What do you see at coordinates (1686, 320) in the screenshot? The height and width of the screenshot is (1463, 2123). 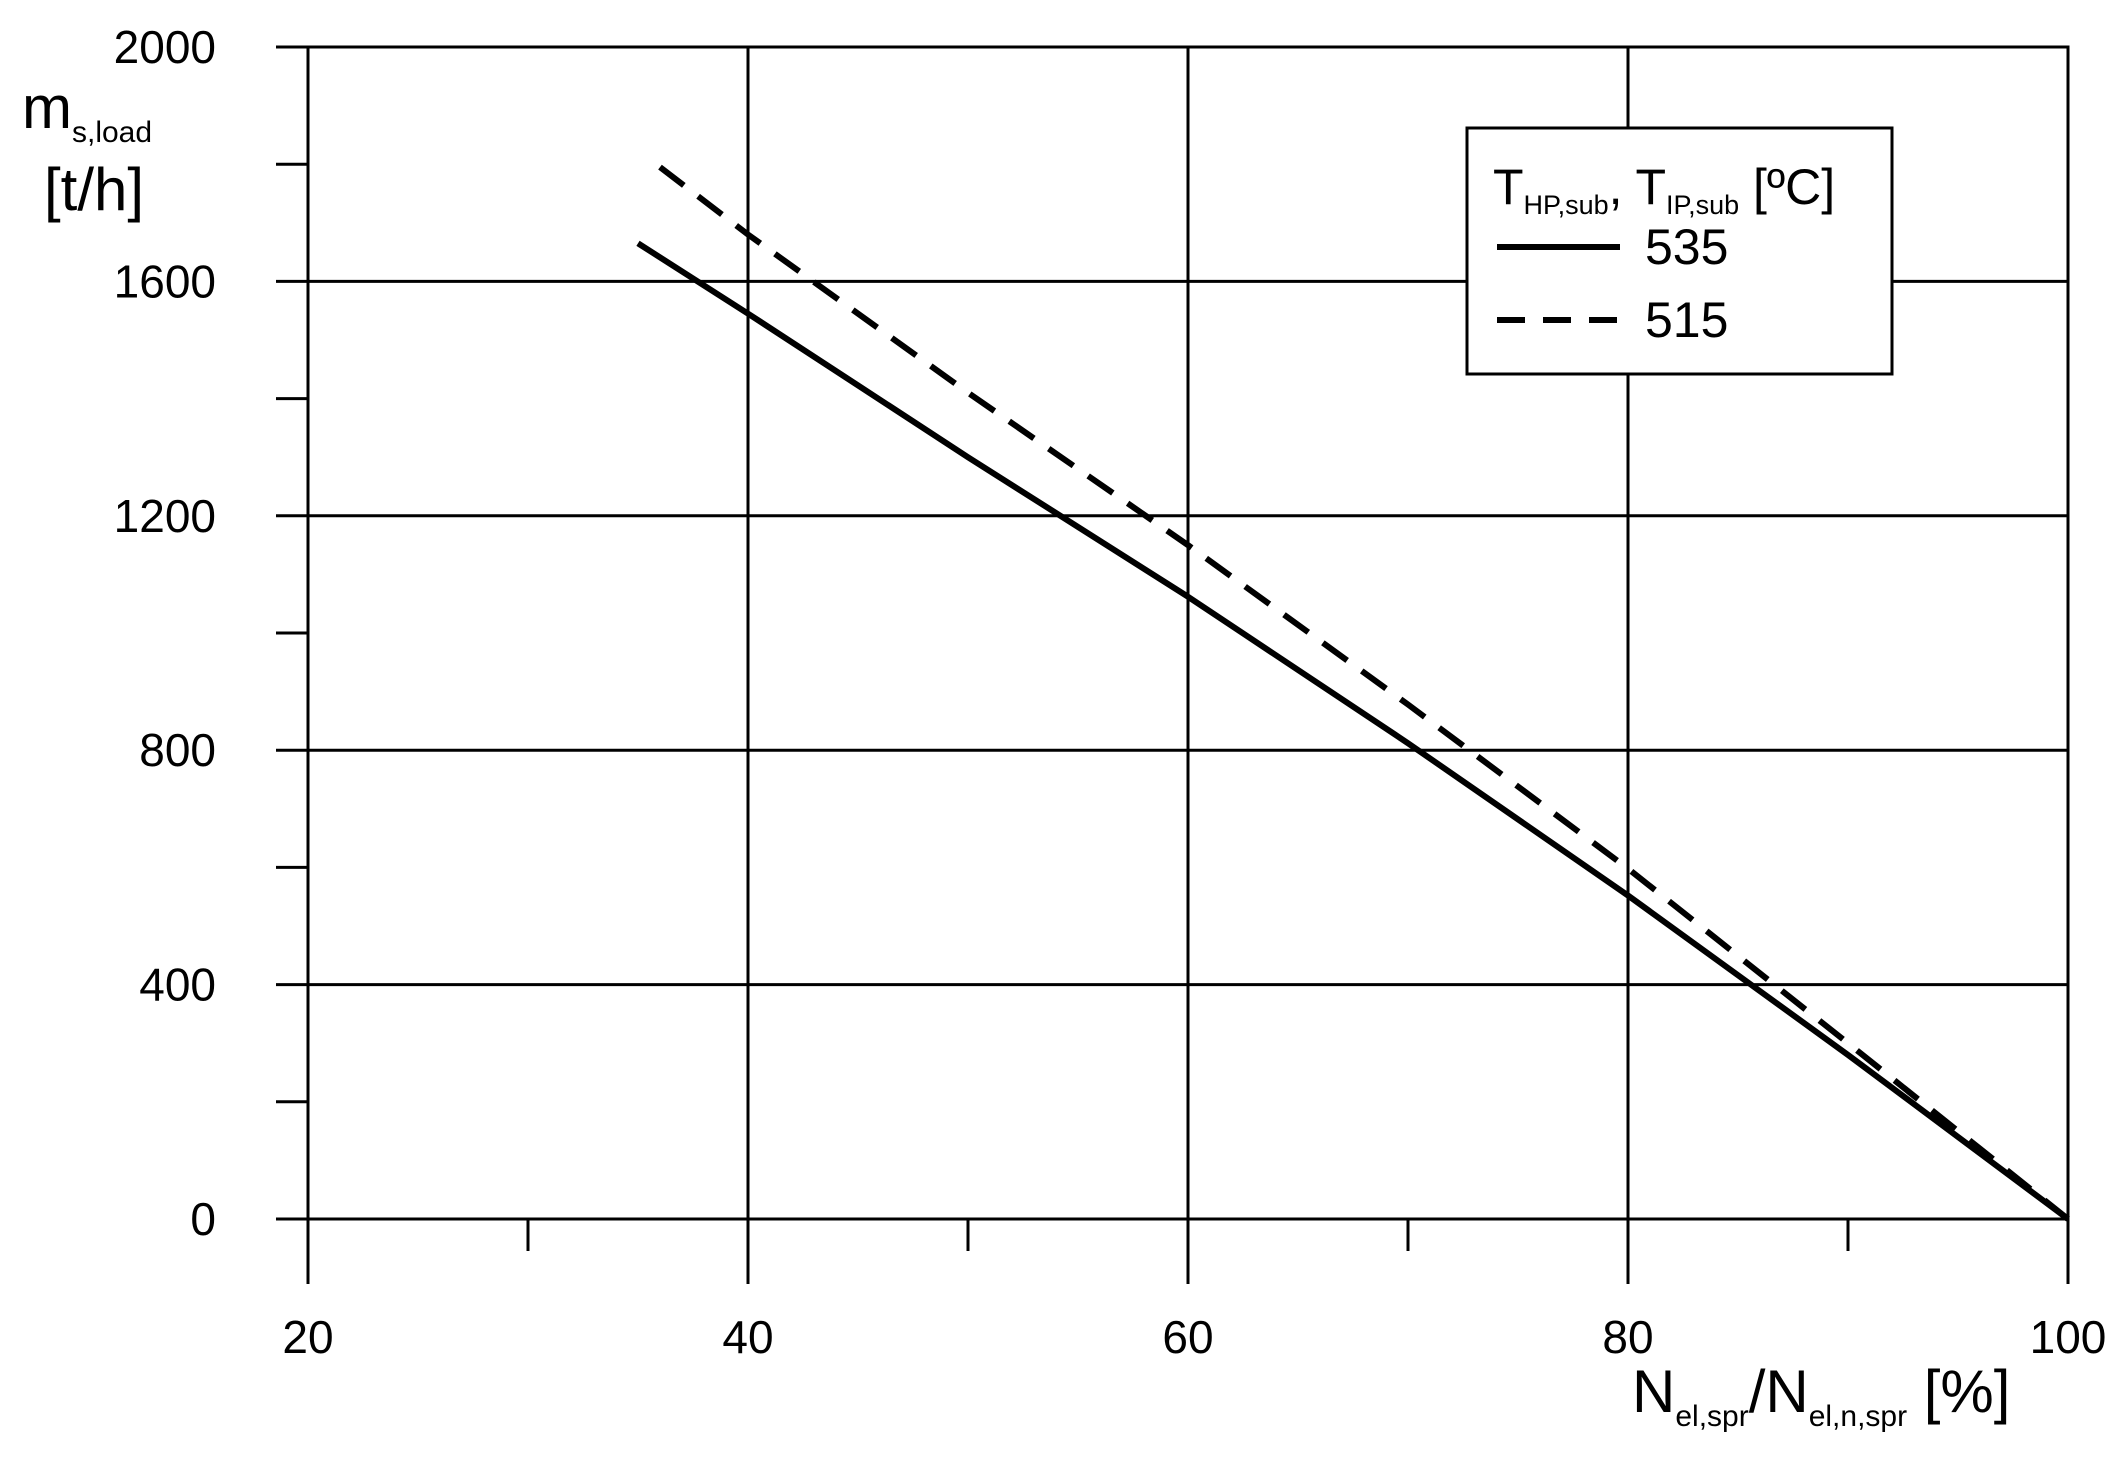 I see `legend-label-515: 515` at bounding box center [1686, 320].